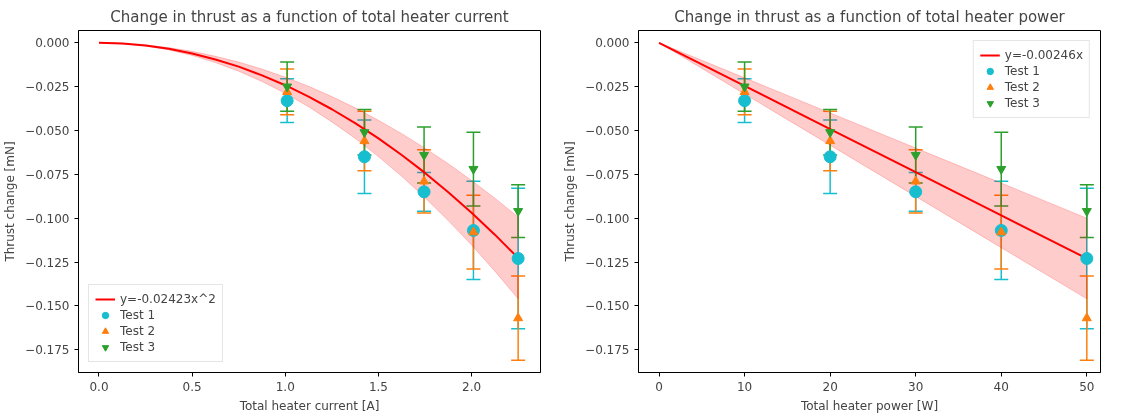  I want to click on legend-label: y=-0.02423x^2, so click(168, 299).